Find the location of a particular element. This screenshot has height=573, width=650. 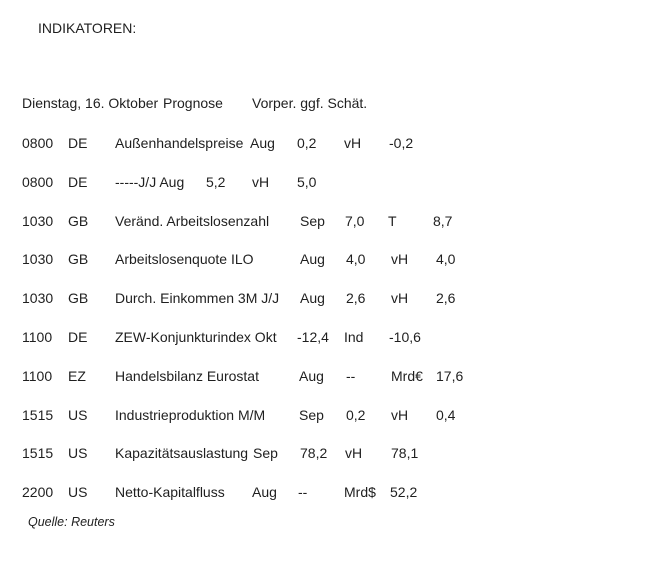

cell-date: Dienstag, 16. Oktober is located at coordinates (90, 103).